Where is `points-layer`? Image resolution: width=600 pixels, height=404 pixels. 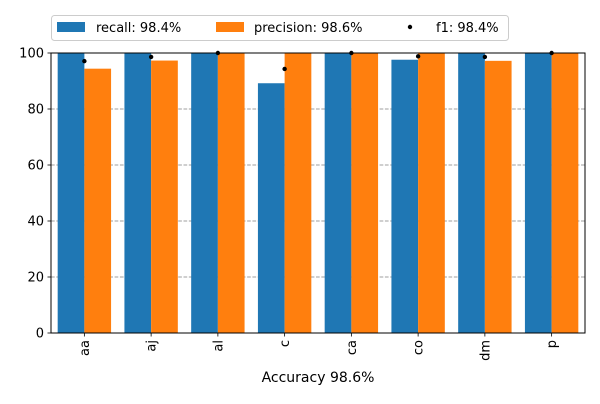
points-layer is located at coordinates (318, 61).